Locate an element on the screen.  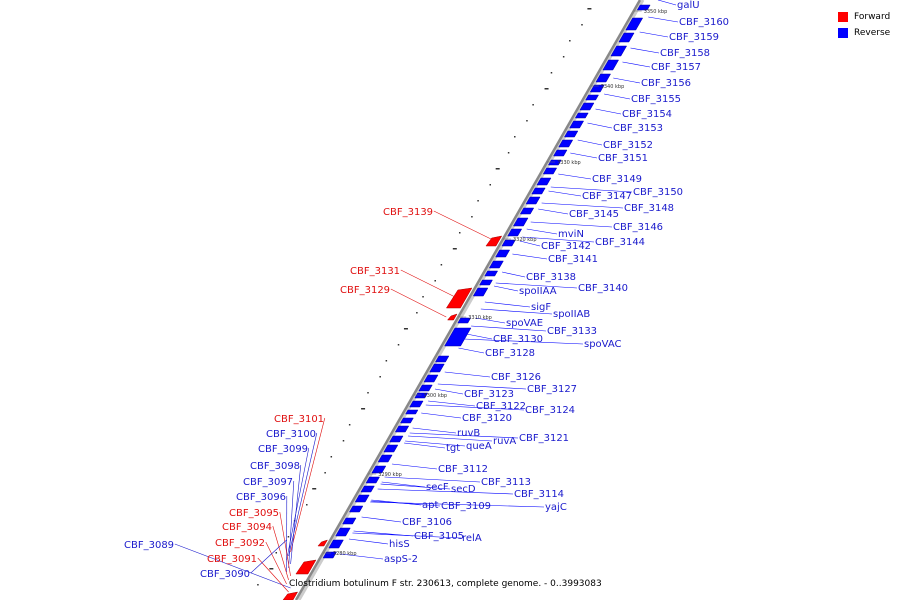
tick-label: 3310 kbp is located at coordinates (480, 318).